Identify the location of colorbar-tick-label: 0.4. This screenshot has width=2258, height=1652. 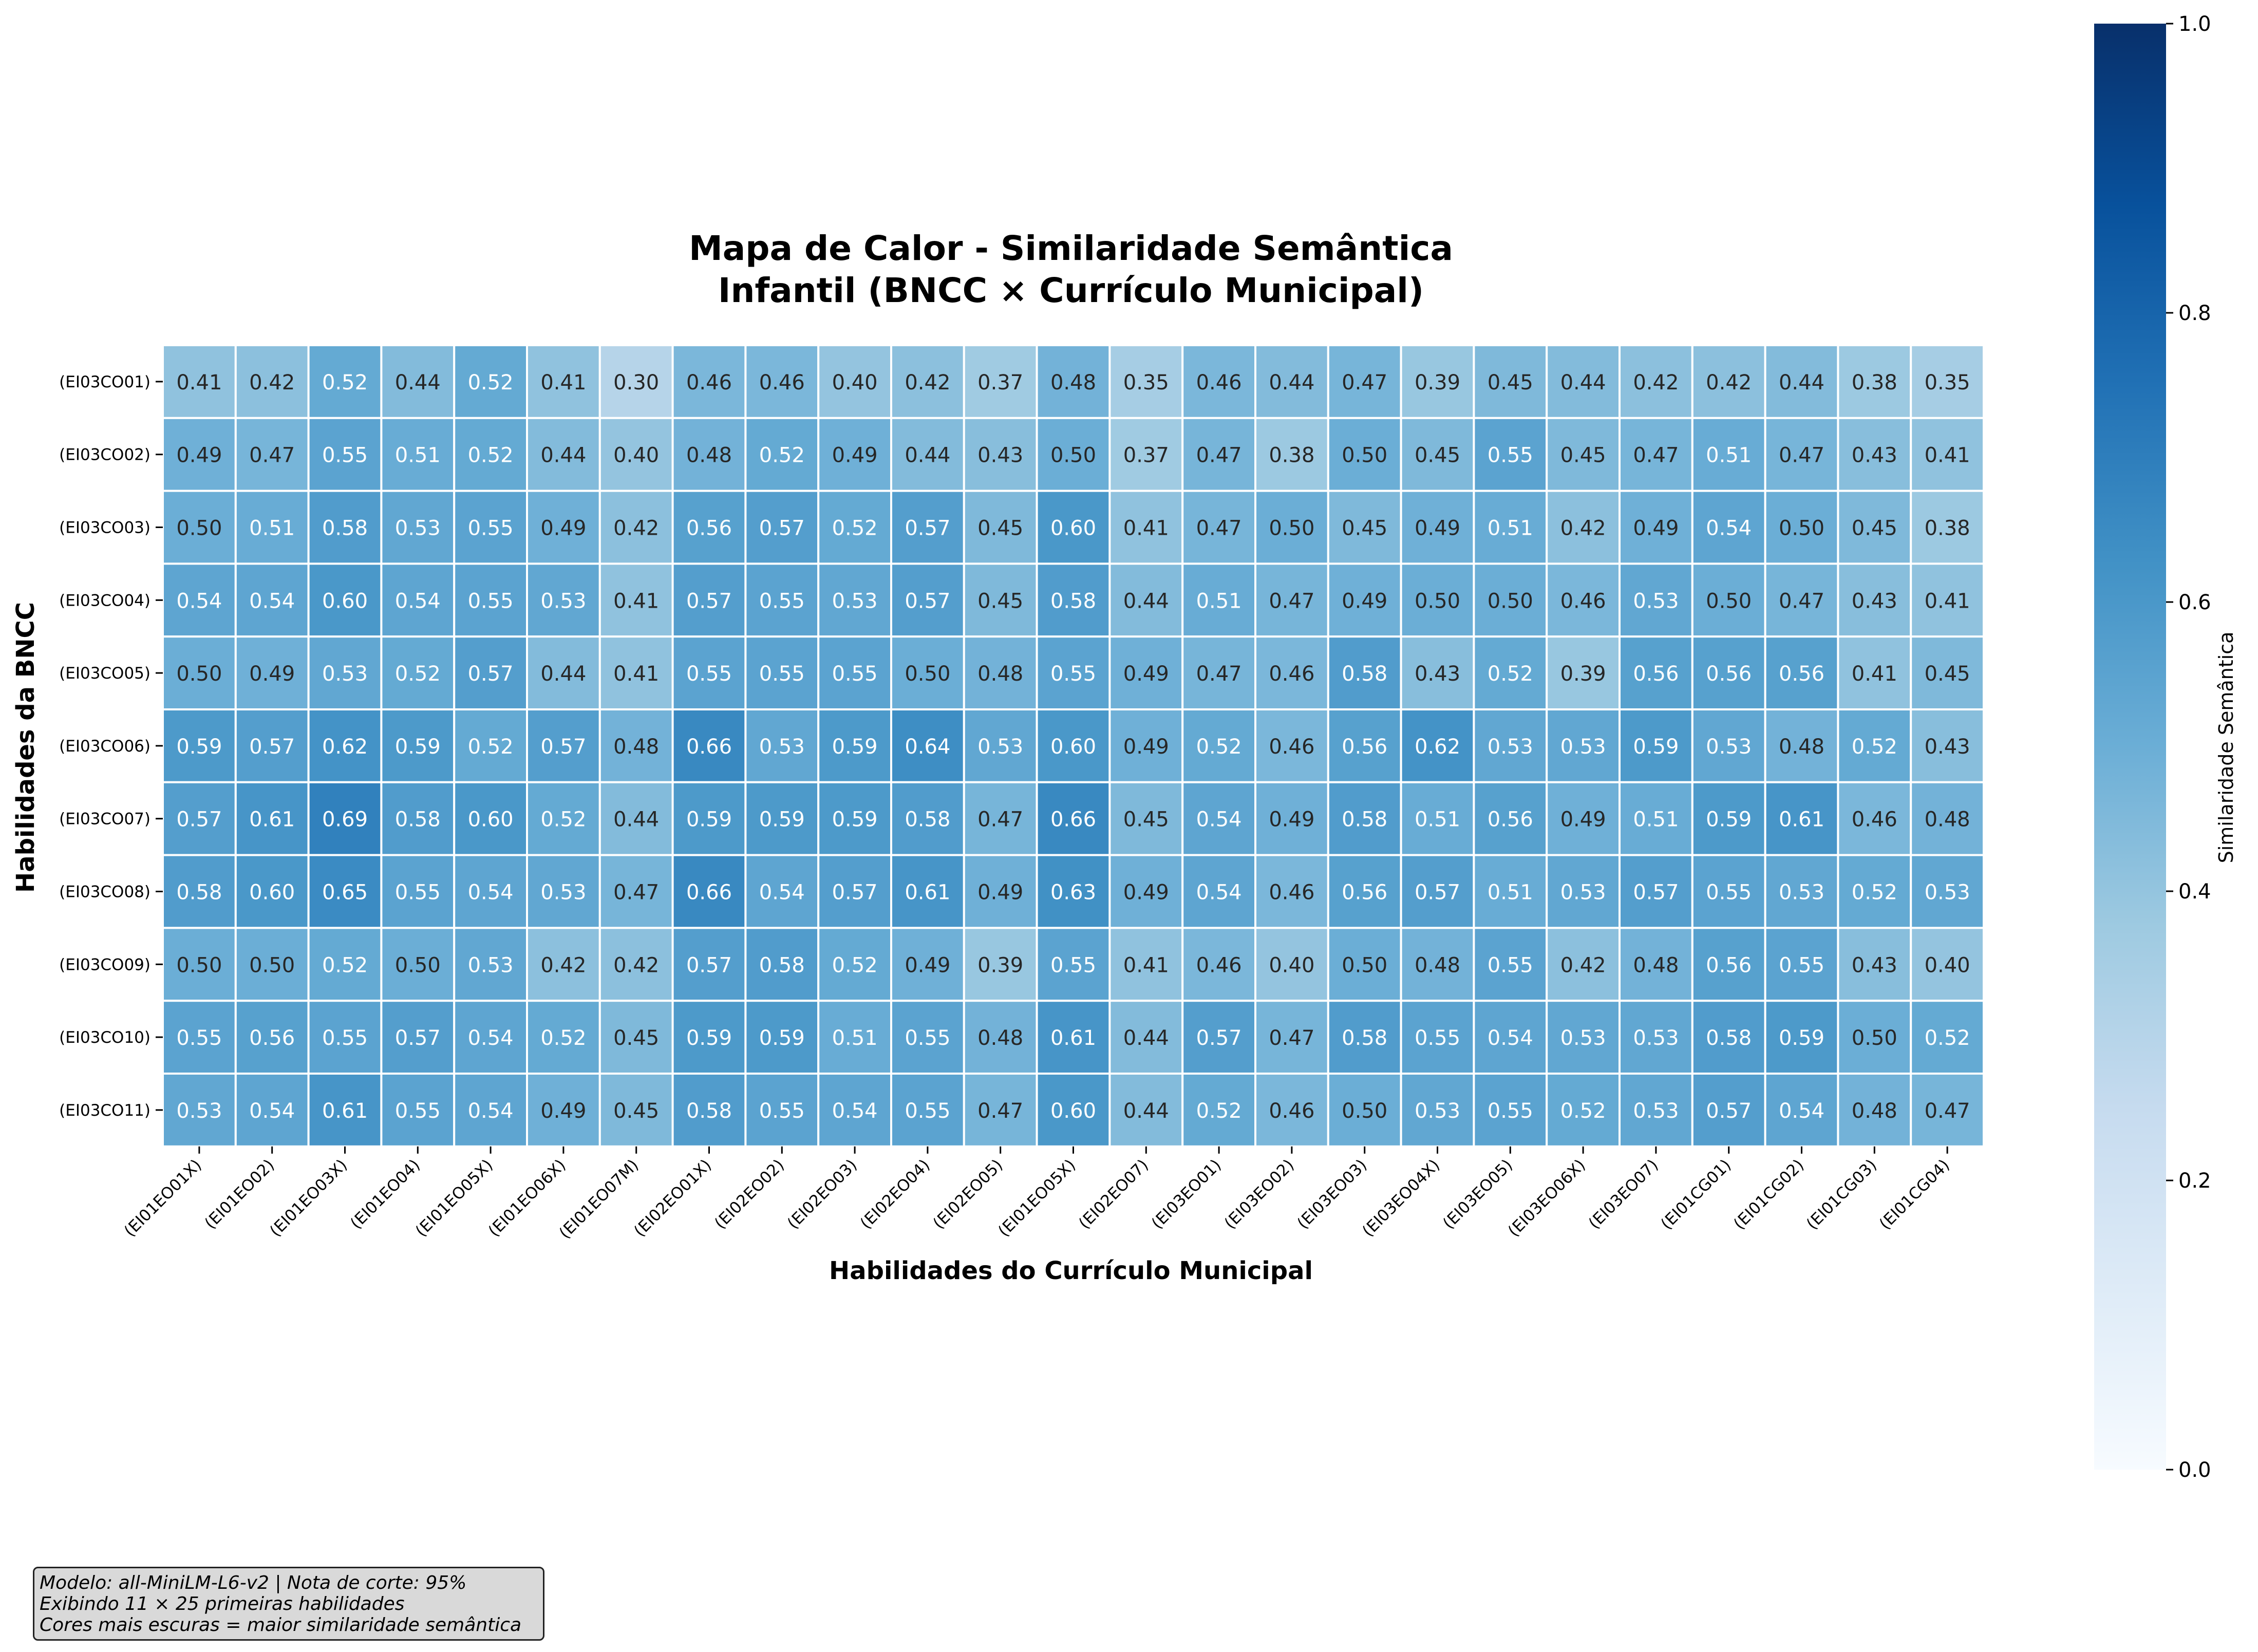
(2194, 892).